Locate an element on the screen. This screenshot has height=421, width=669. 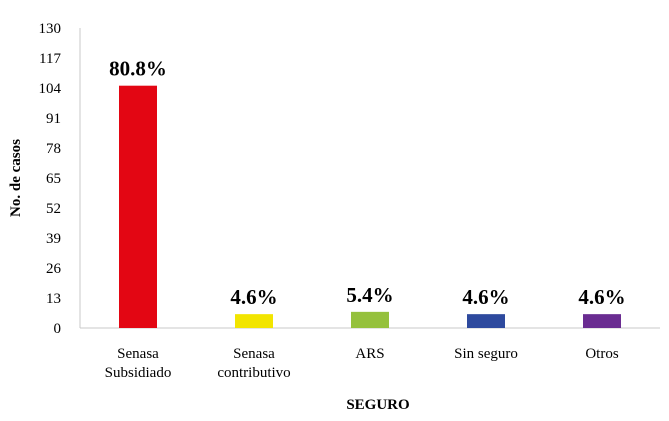
y-tick-label: 91 is located at coordinates (53, 119).